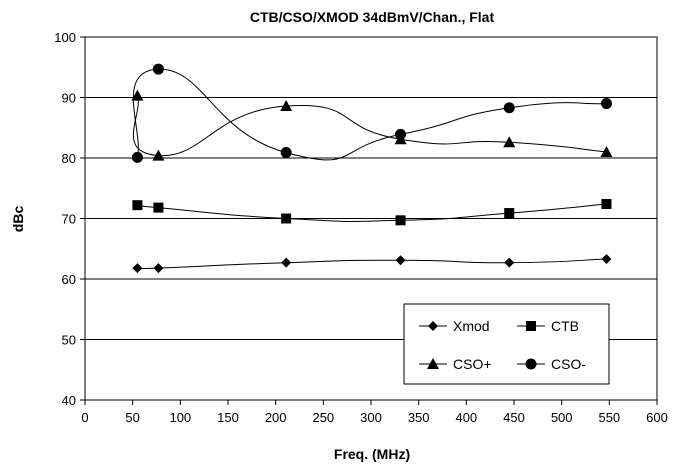 This screenshot has height=473, width=687. Describe the element at coordinates (471, 326) in the screenshot. I see `legend-label-xmod: Xmod` at that location.